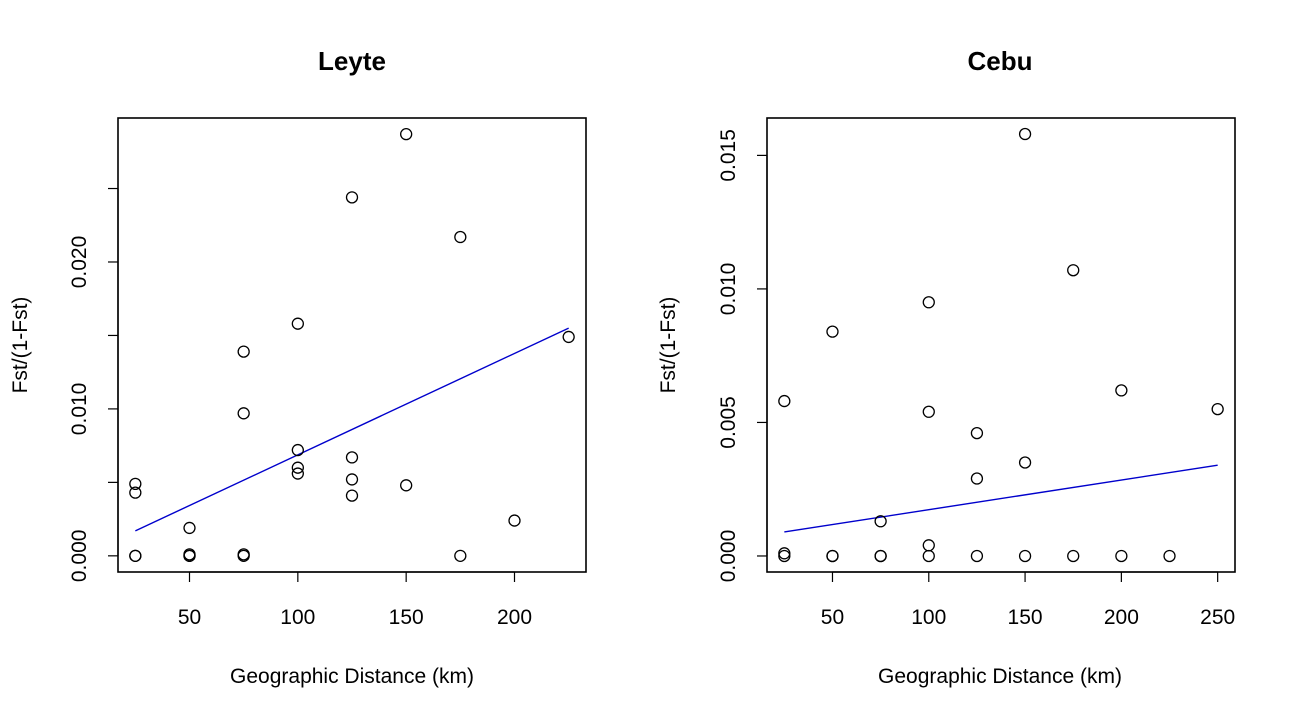 This screenshot has width=1296, height=720. What do you see at coordinates (1000, 61) in the screenshot?
I see `chart-title: Cebu` at bounding box center [1000, 61].